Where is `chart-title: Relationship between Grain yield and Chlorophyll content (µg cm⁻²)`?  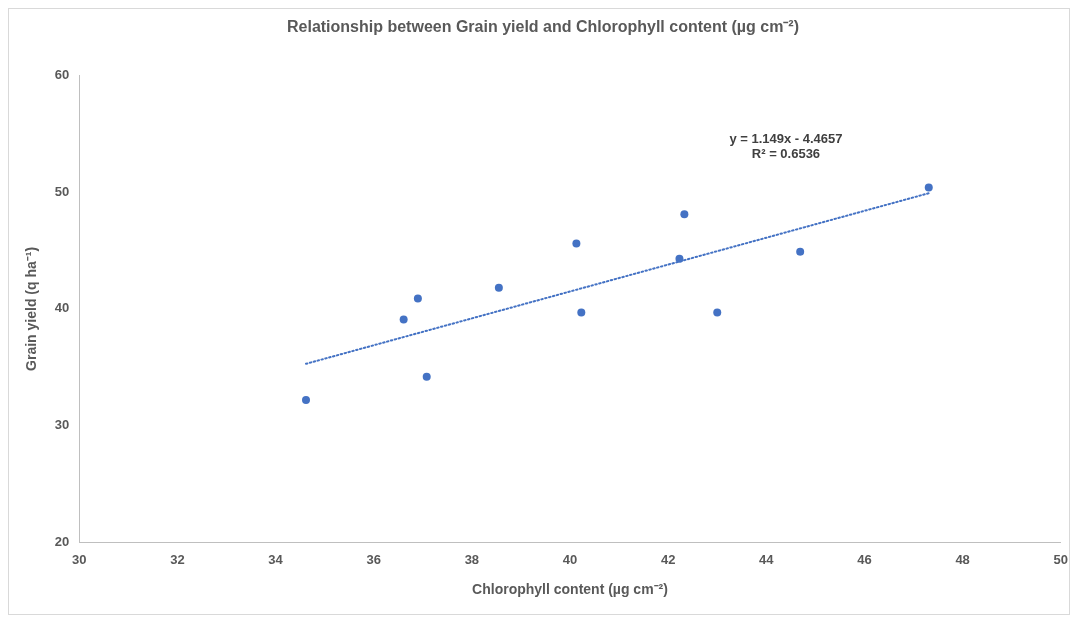 chart-title: Relationship between Grain yield and Chlorophyll content (µg cm⁻²) is located at coordinates (543, 27).